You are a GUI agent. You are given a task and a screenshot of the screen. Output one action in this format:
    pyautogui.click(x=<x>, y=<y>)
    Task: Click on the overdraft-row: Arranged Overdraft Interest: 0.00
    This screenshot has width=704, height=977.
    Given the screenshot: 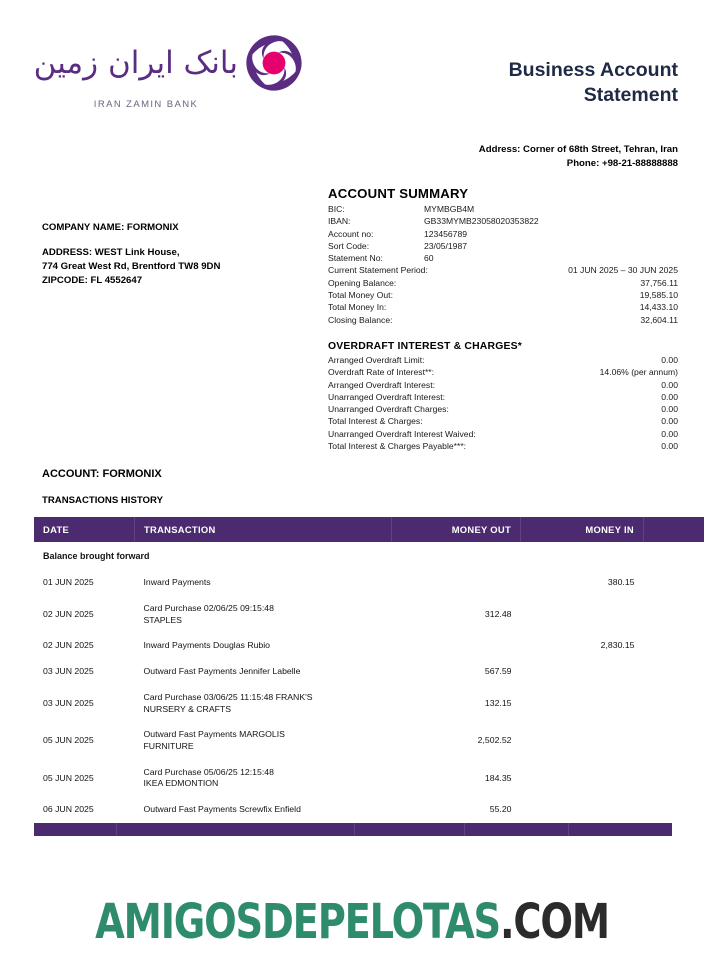 What is the action you would take?
    pyautogui.click(x=503, y=385)
    